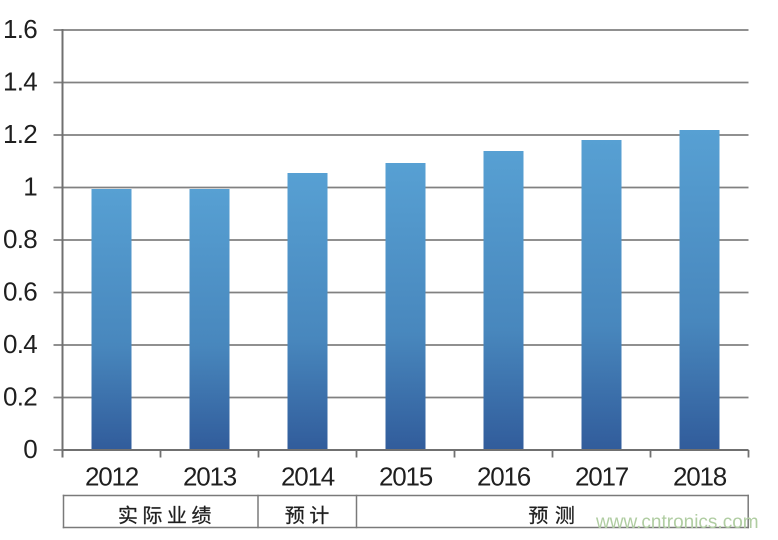  Describe the element at coordinates (20, 239) in the screenshot. I see `svg-text: 0.8` at that location.